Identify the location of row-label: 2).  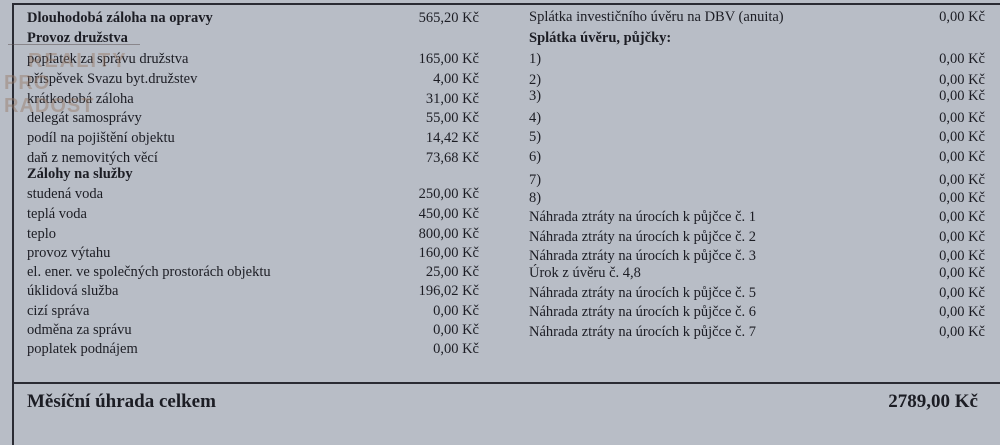
(535, 80).